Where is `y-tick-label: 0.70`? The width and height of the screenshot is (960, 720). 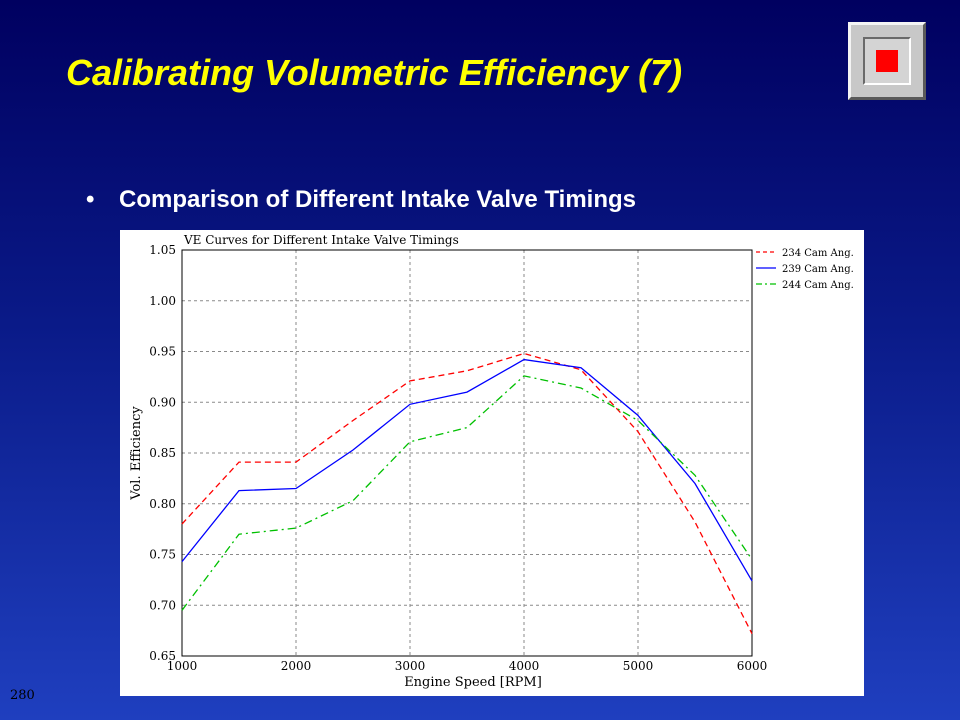
y-tick-label: 0.70 is located at coordinates (162, 605).